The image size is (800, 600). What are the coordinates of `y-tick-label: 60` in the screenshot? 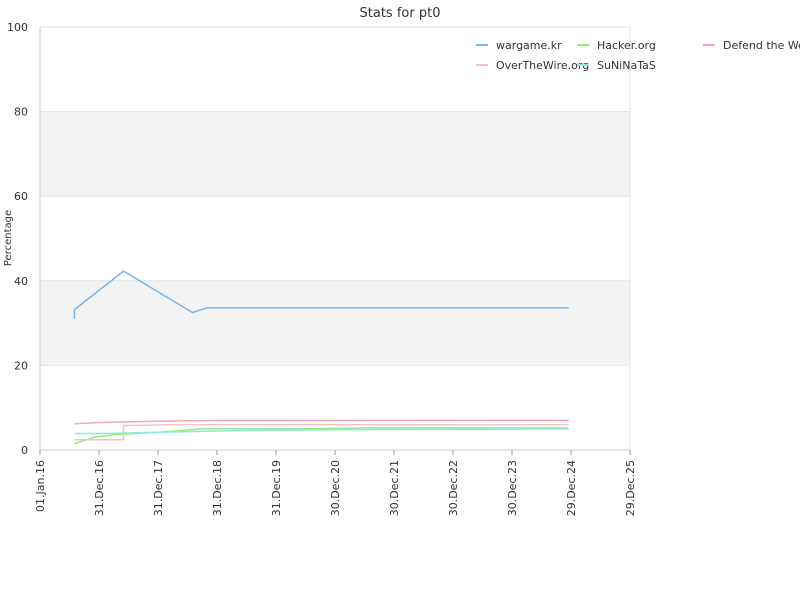 It's located at (21, 196).